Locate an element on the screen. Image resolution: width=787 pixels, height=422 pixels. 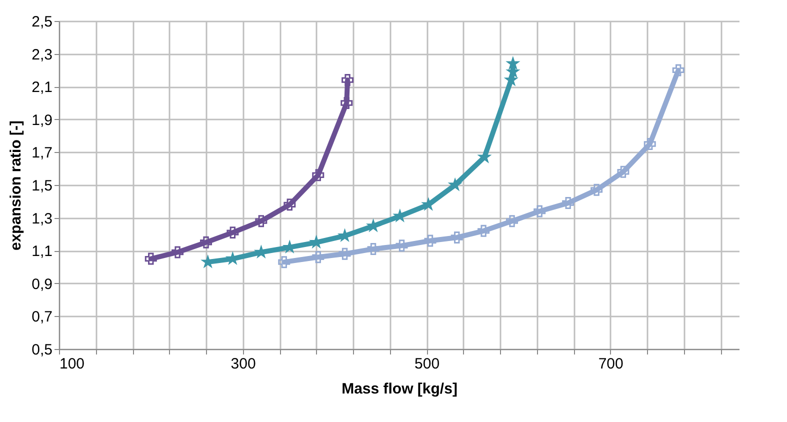
x-tick-label: 100 is located at coordinates (72, 364).